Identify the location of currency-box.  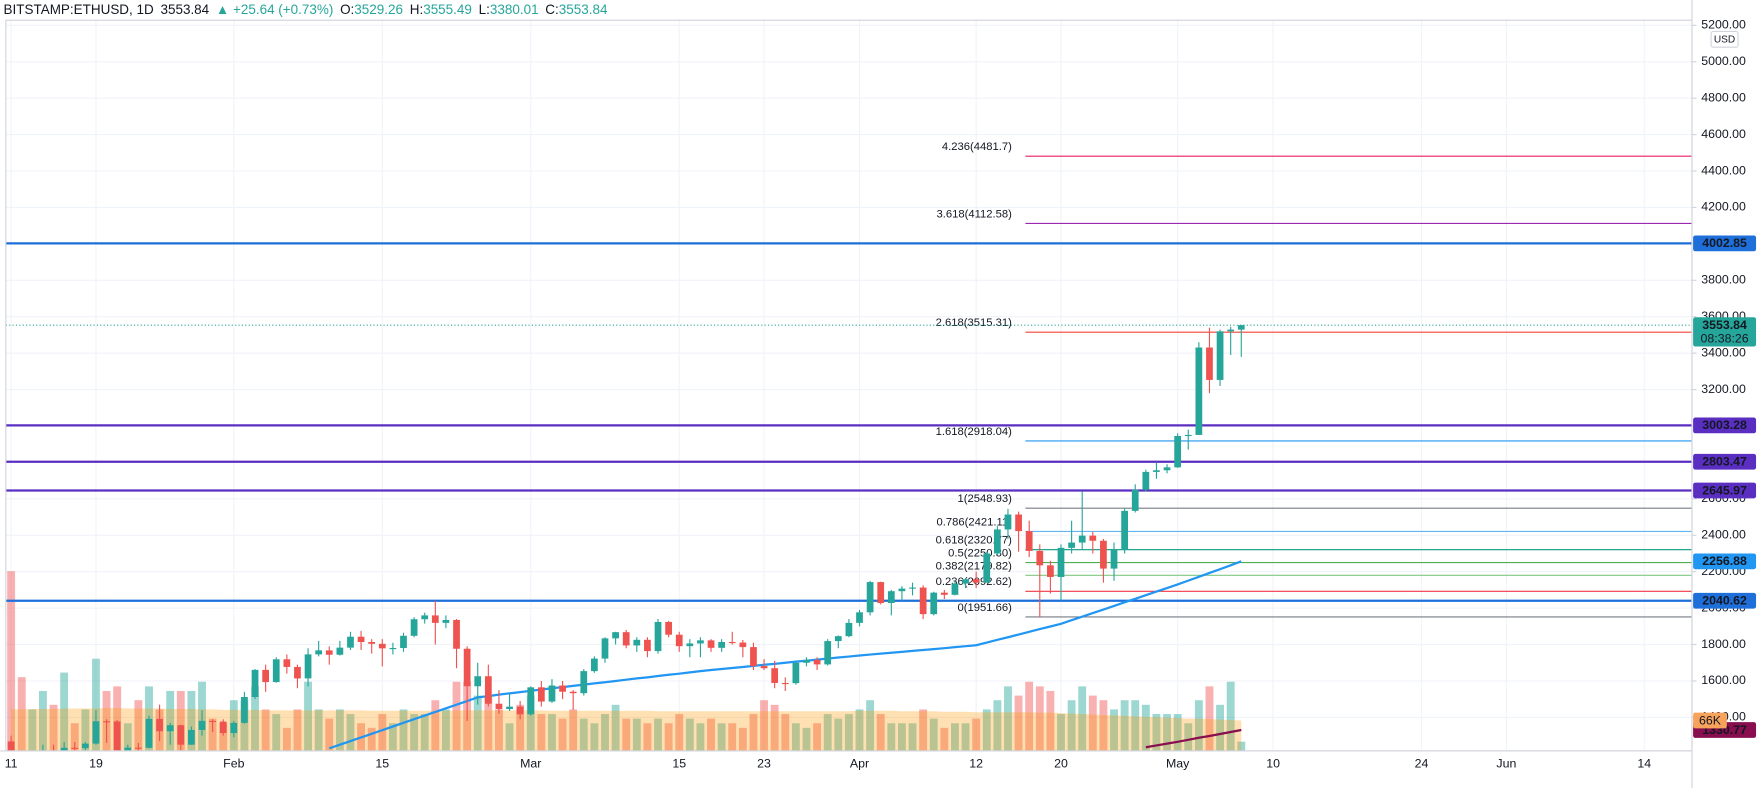
(1724, 39).